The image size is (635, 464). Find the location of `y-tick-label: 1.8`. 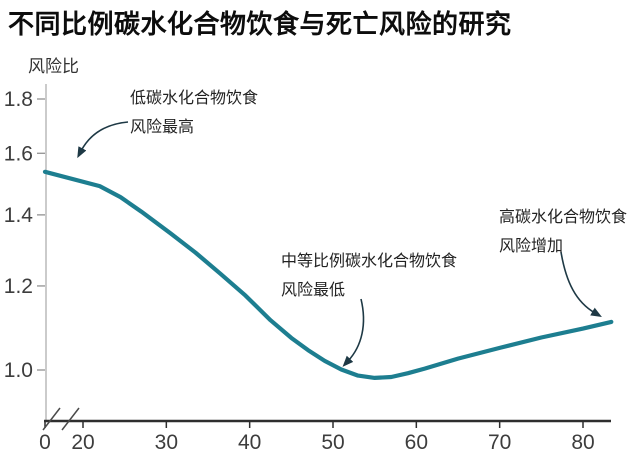

y-tick-label: 1.8 is located at coordinates (18, 99).